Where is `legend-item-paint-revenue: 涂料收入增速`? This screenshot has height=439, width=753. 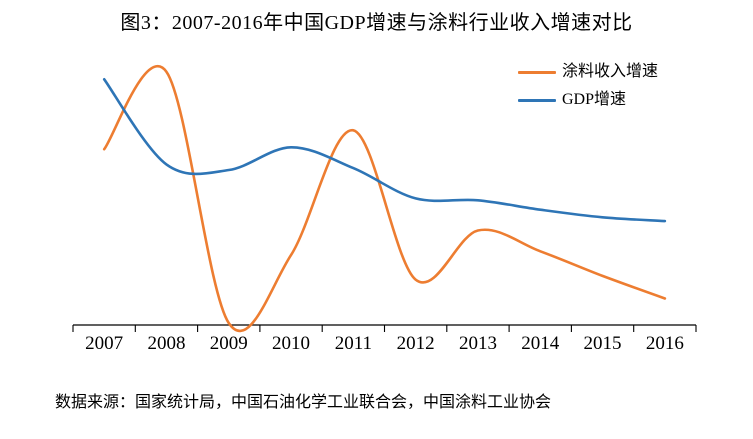 legend-item-paint-revenue: 涂料收入增速 is located at coordinates (588, 72).